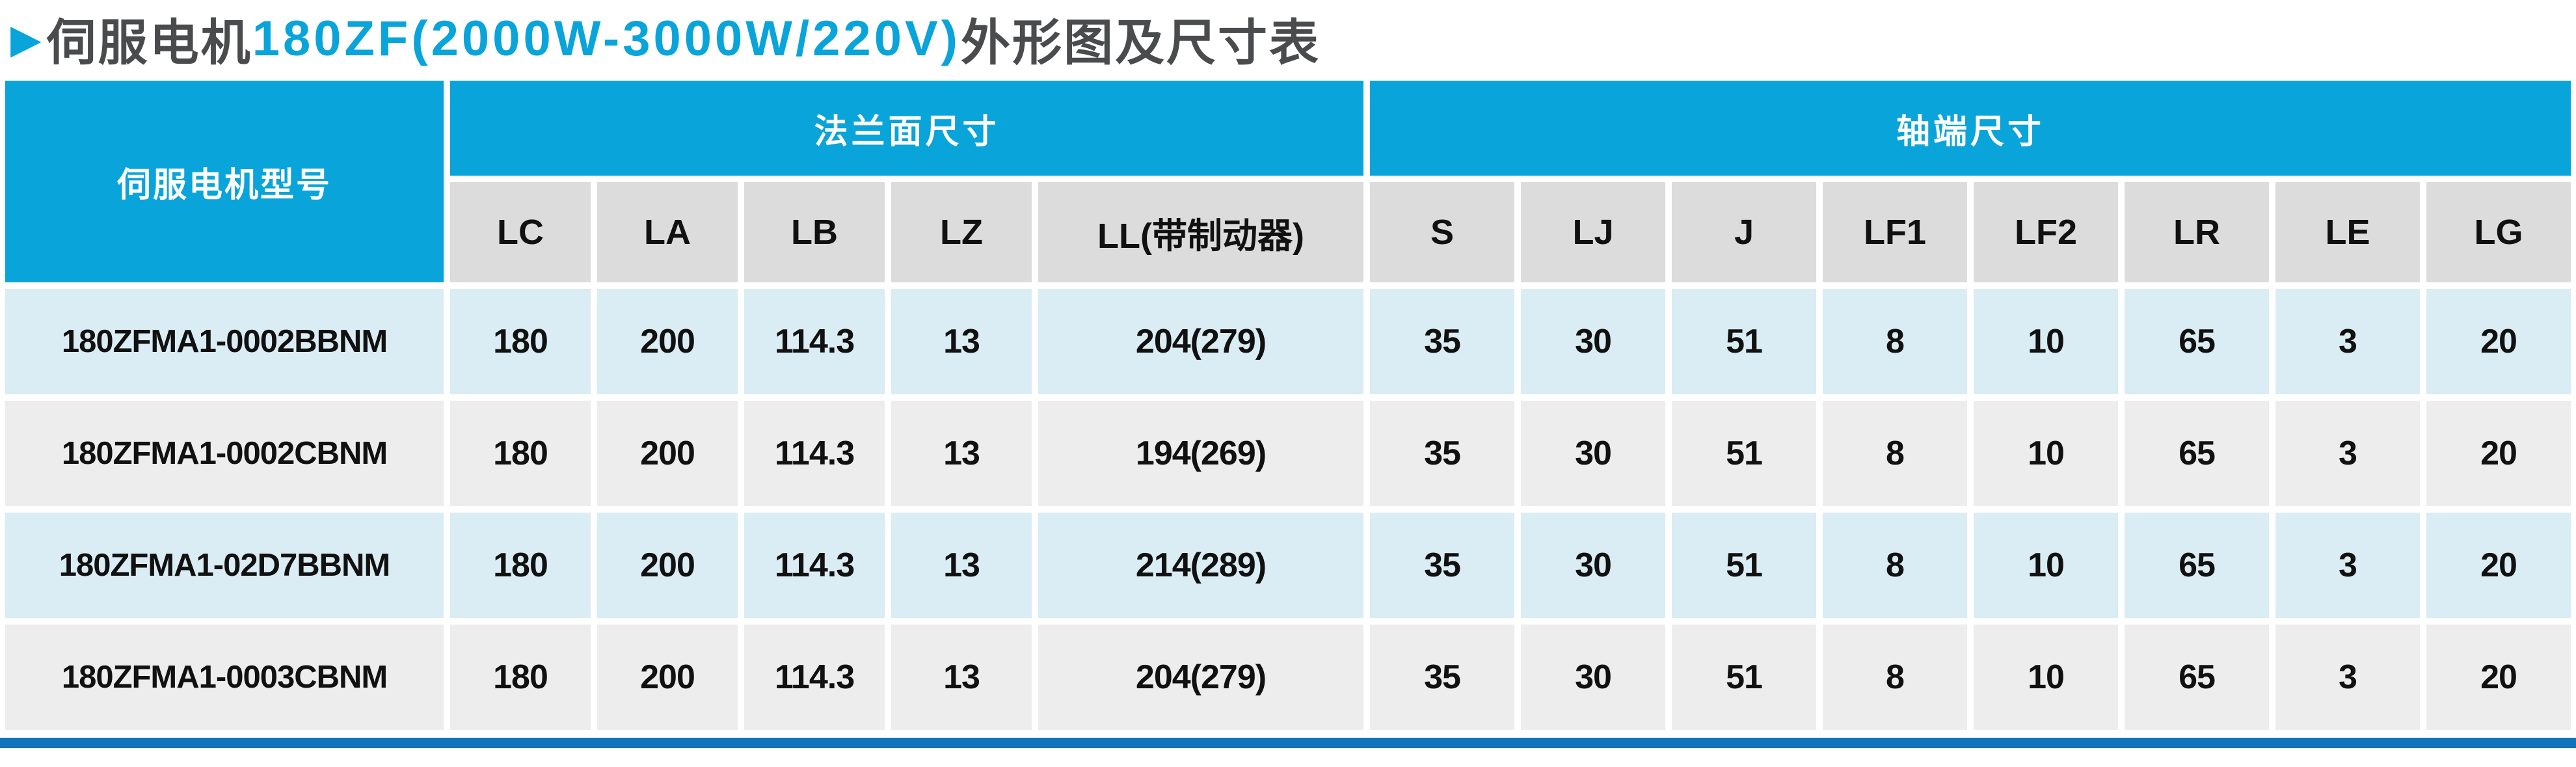 This screenshot has width=2576, height=767. What do you see at coordinates (668, 232) in the screenshot?
I see `column-header-la: LA` at bounding box center [668, 232].